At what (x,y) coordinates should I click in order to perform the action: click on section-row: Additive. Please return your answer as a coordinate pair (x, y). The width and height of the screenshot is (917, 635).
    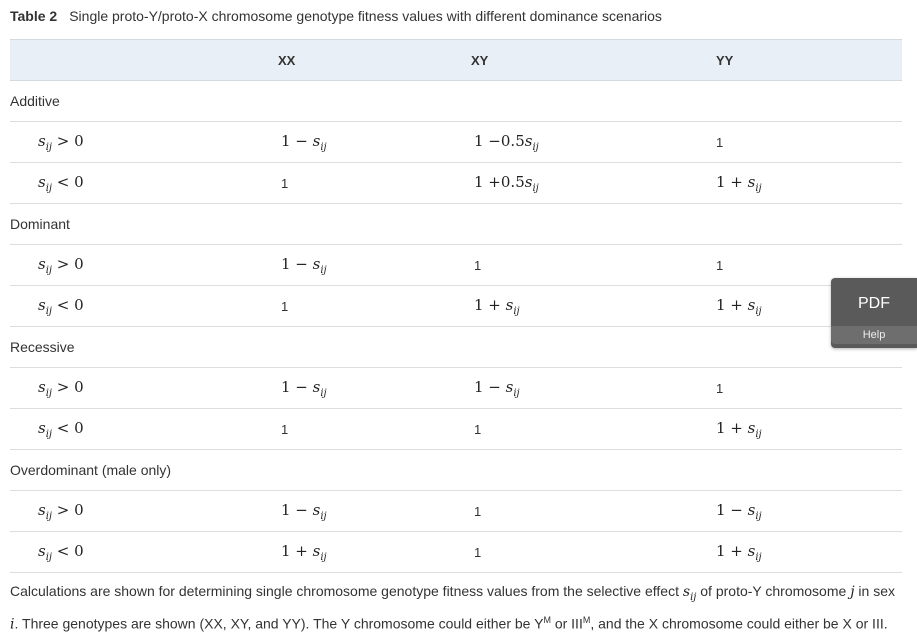
    Looking at the image, I should click on (456, 101).